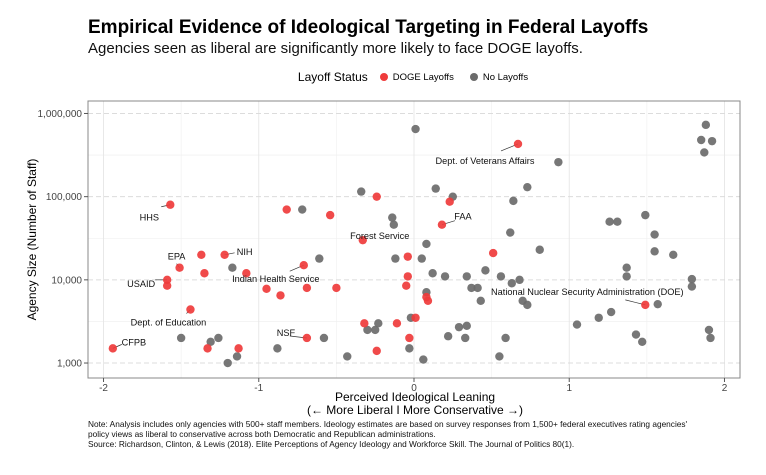 This screenshot has height=475, width=766. I want to click on x-tick-label: -1, so click(258, 388).